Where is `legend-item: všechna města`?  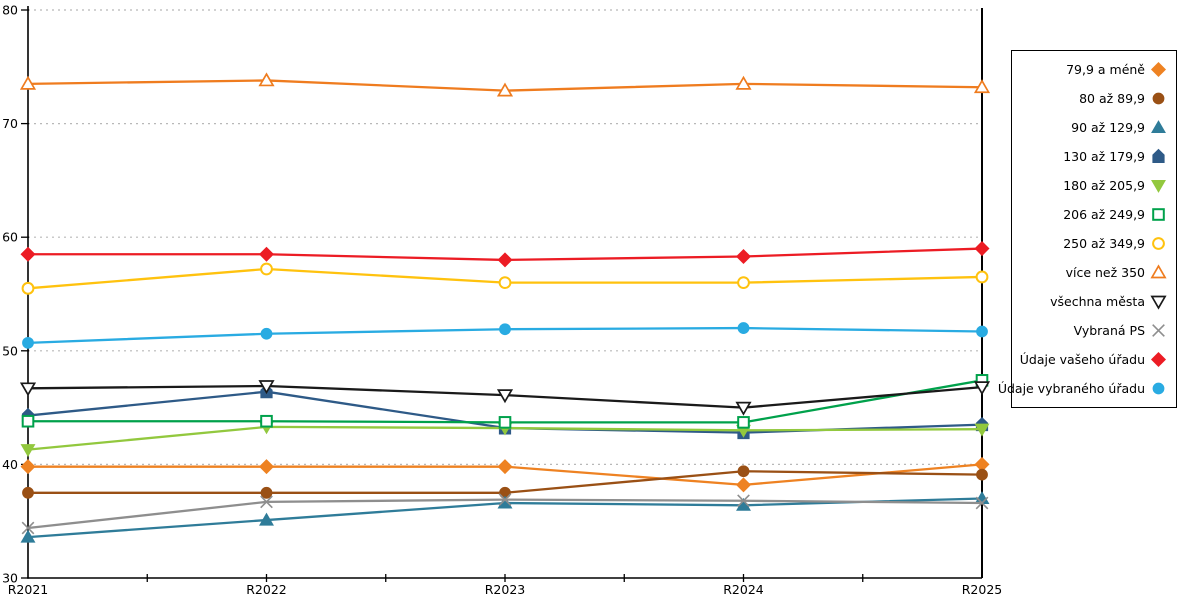 legend-item: všechna města is located at coordinates (1094, 301).